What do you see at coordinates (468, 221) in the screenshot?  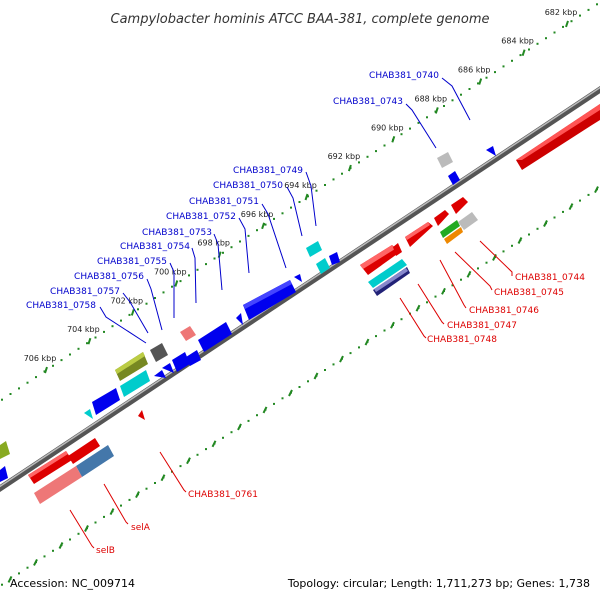 I see `gene-feature-0744b` at bounding box center [468, 221].